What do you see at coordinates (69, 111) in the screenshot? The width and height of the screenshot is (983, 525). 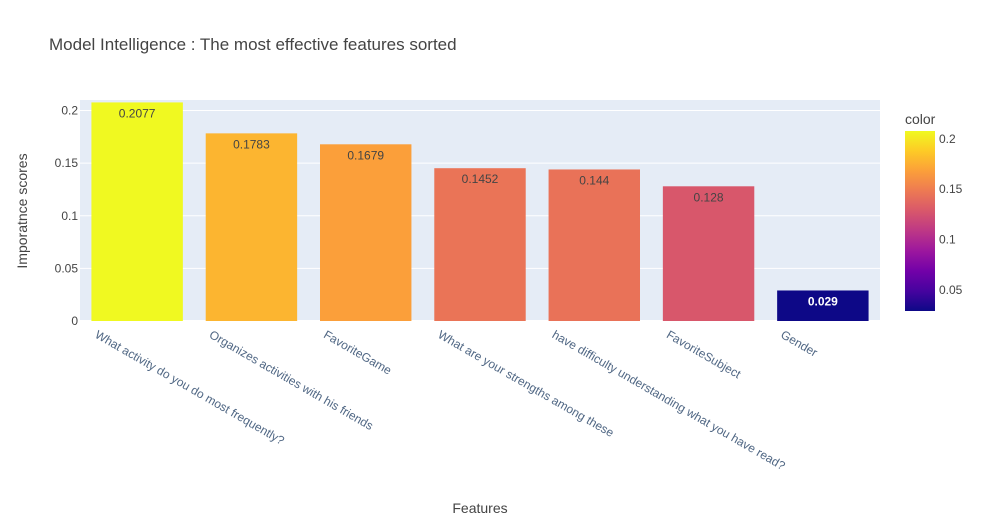 I see `y-tick-label: 0.2` at bounding box center [69, 111].